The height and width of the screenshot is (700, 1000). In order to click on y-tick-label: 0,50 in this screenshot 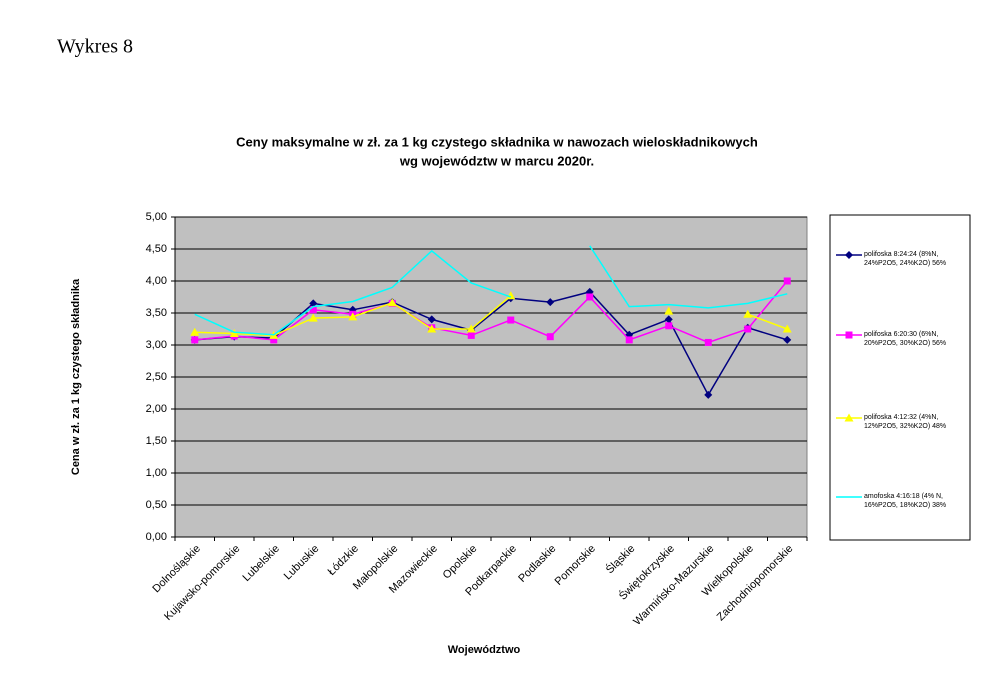, I will do `click(156, 505)`.